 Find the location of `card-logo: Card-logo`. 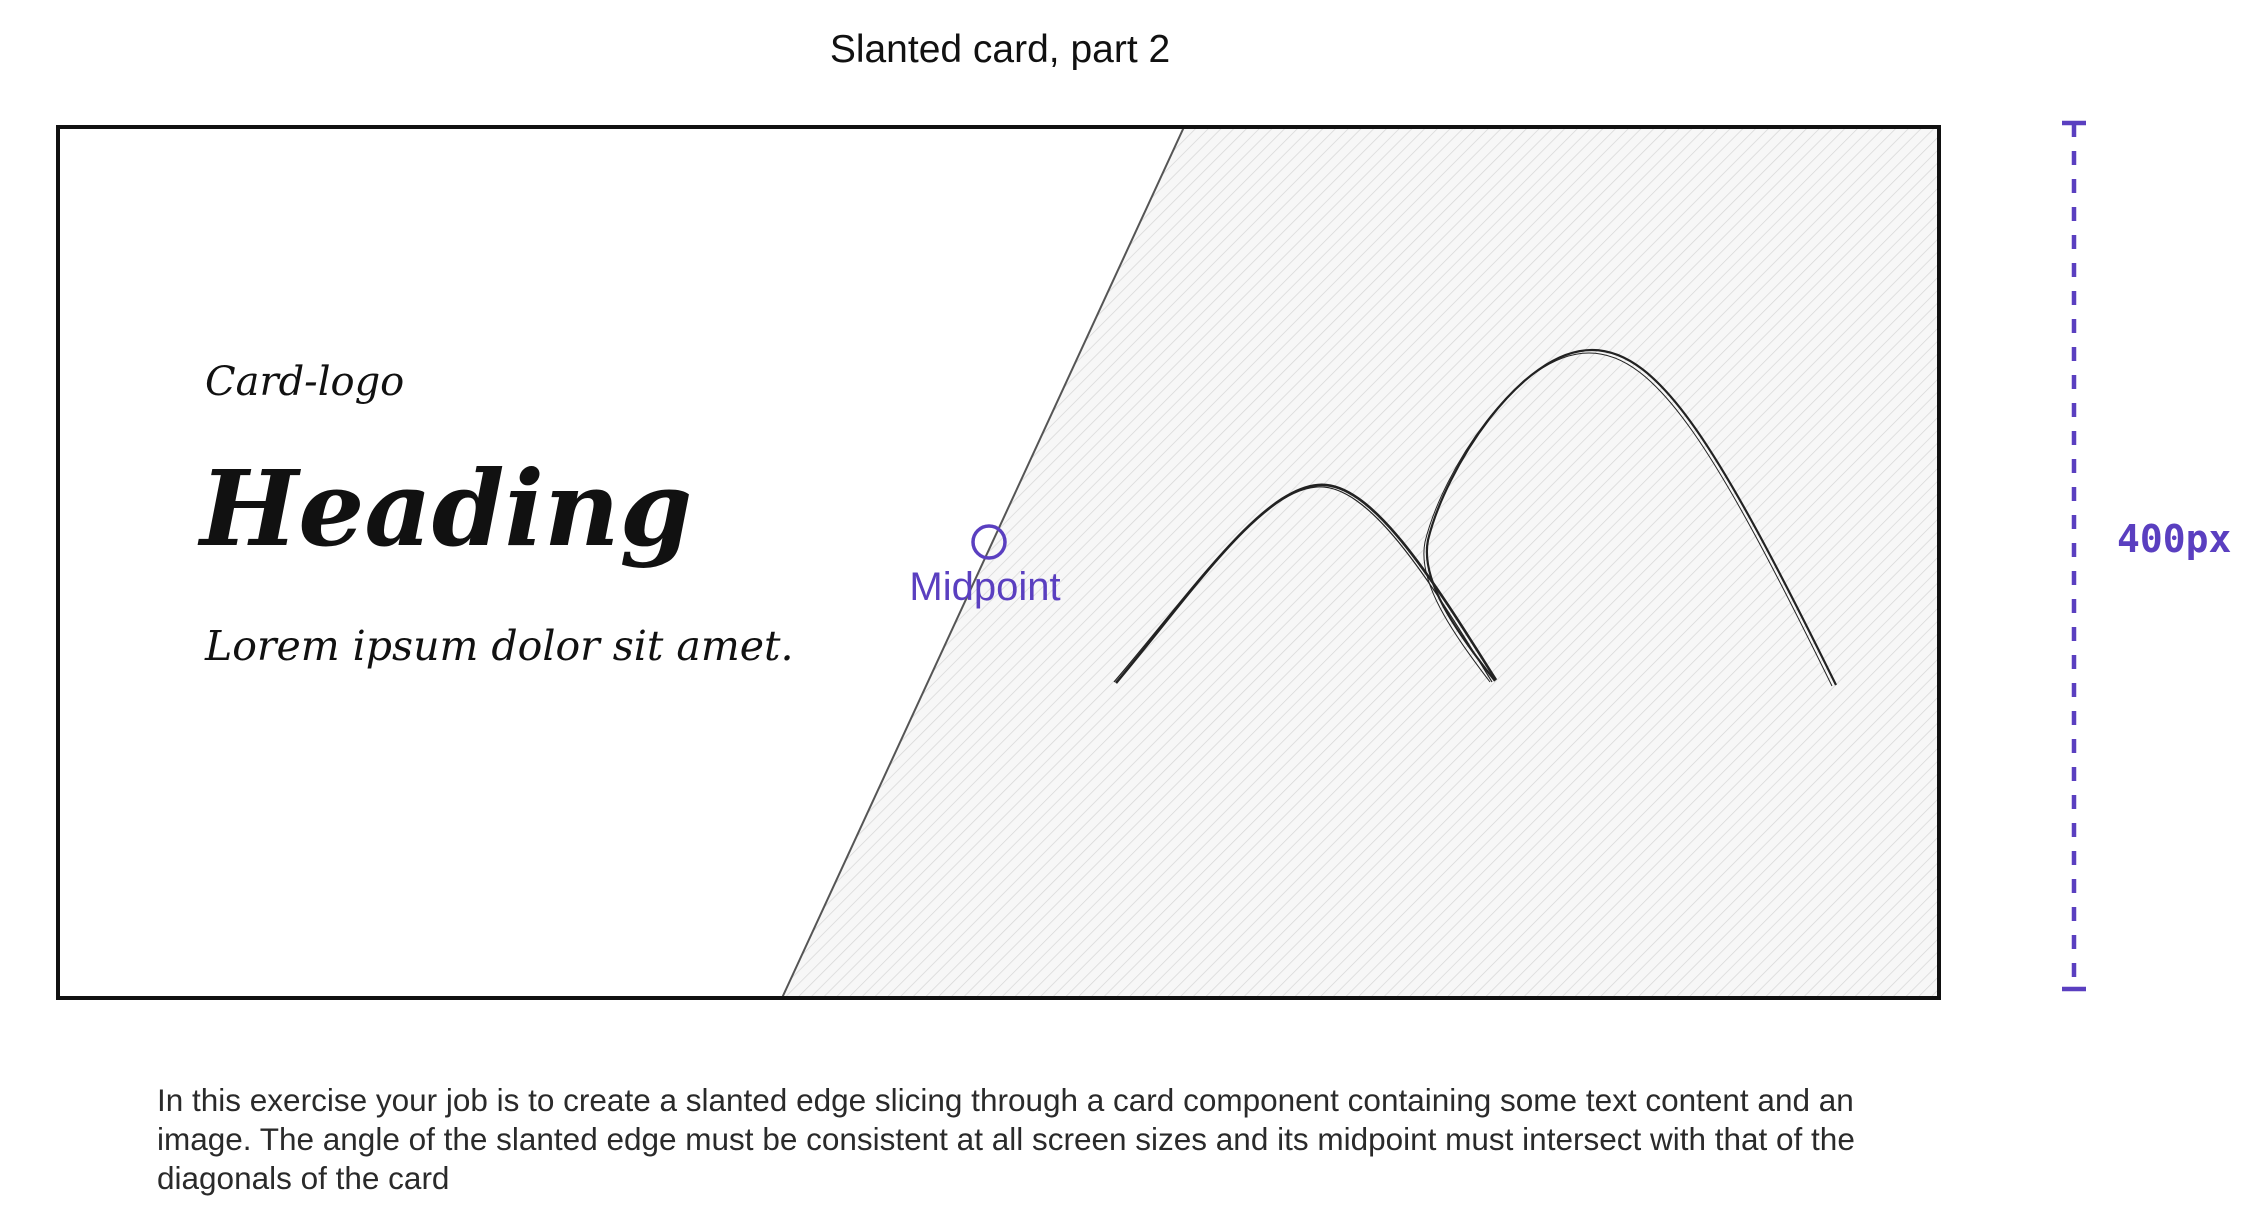

card-logo: Card-logo is located at coordinates (304, 382).